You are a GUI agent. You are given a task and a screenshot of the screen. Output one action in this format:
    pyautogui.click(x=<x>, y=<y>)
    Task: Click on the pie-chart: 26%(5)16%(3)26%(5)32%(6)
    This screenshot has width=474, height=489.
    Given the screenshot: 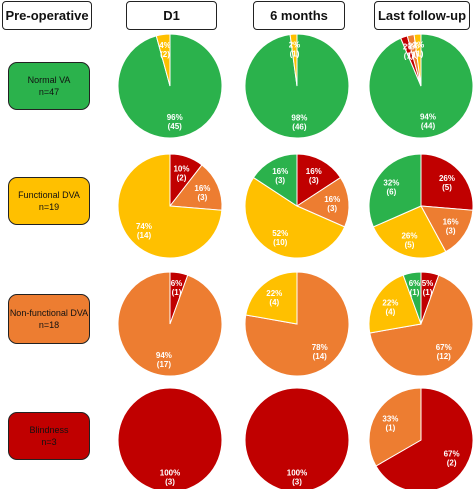 What is the action you would take?
    pyautogui.click(x=421, y=206)
    